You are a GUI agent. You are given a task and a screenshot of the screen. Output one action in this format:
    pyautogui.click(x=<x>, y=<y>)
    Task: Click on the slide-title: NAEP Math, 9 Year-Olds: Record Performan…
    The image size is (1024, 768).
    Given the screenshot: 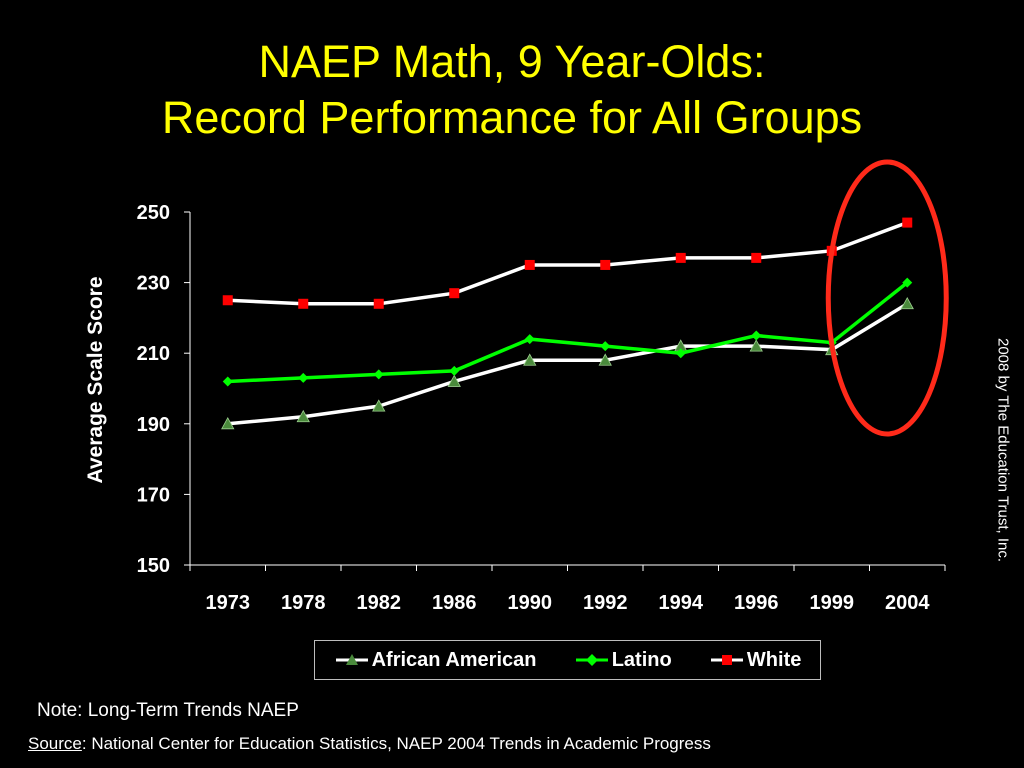 What is the action you would take?
    pyautogui.click(x=512, y=90)
    